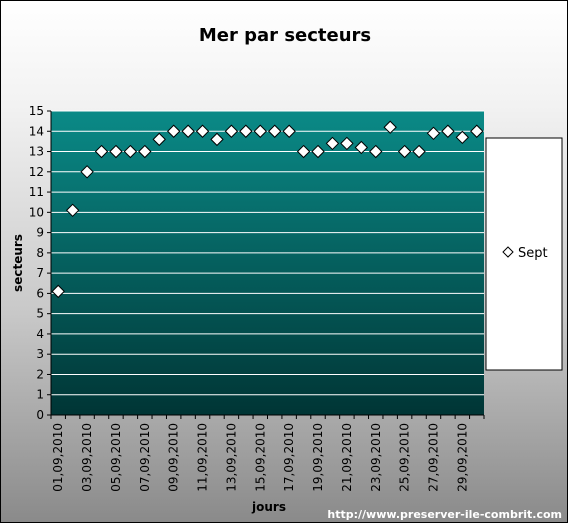  Describe the element at coordinates (303, 151) in the screenshot. I see `data-point-18,09,2010` at that location.